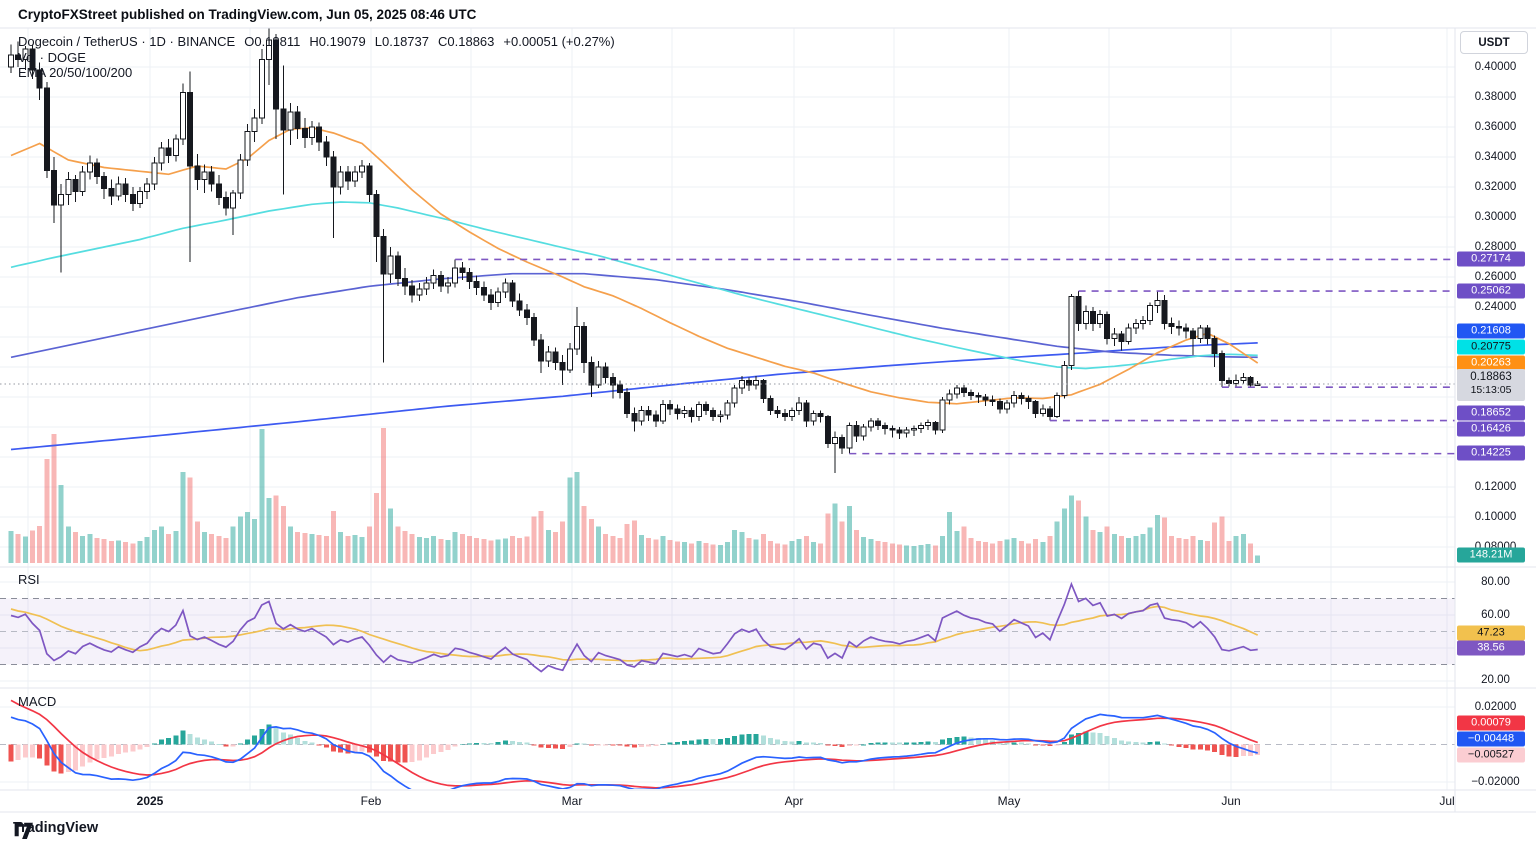  What do you see at coordinates (1491, 385) in the screenshot?
I see `current-price-badge: 0.18863 15:13:05` at bounding box center [1491, 385].